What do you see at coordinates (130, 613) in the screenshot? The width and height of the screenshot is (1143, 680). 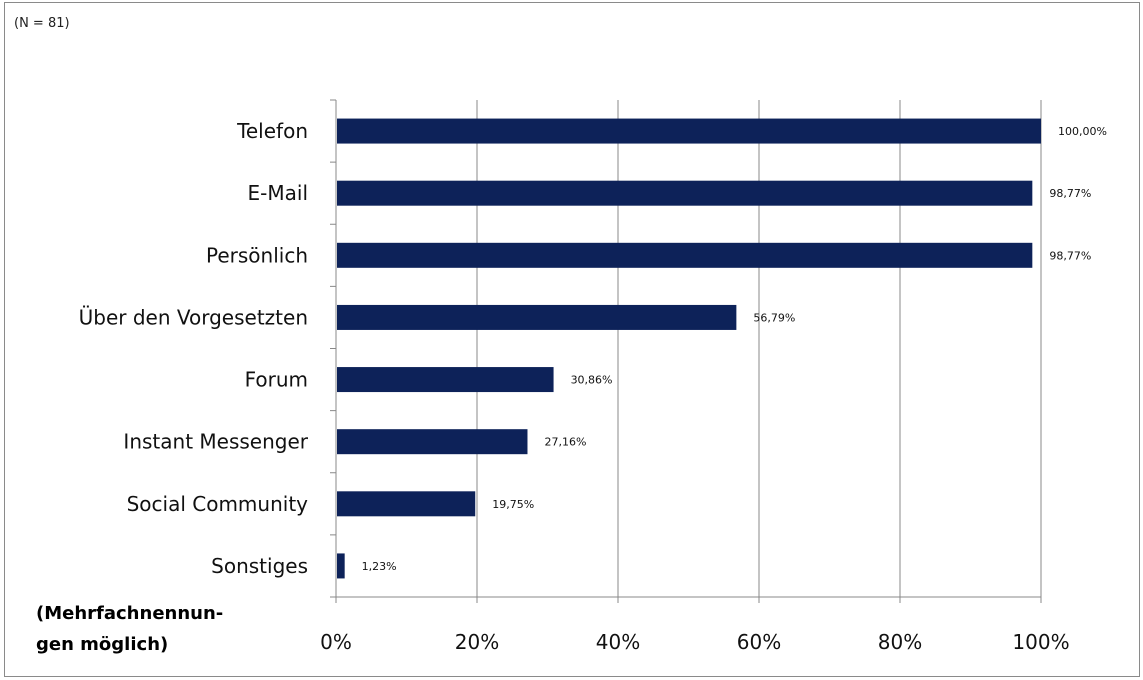 I see `footnote-line-1: (Mehrfachnennun-` at bounding box center [130, 613].